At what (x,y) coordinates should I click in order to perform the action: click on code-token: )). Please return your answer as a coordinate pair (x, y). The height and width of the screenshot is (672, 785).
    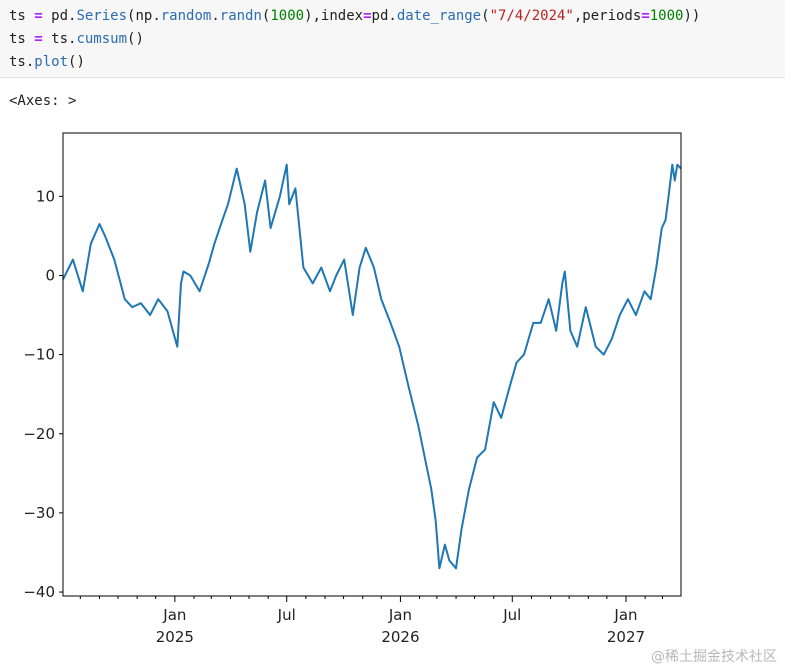
    Looking at the image, I should click on (692, 16).